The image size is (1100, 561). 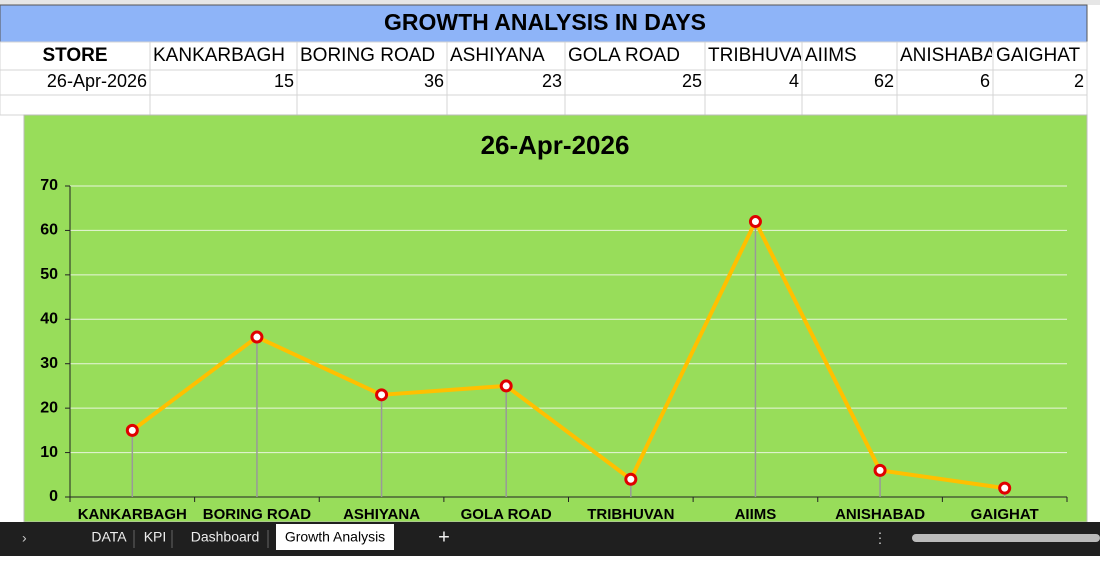 I want to click on x-tick-label: GAIGHAT, so click(x=1005, y=514).